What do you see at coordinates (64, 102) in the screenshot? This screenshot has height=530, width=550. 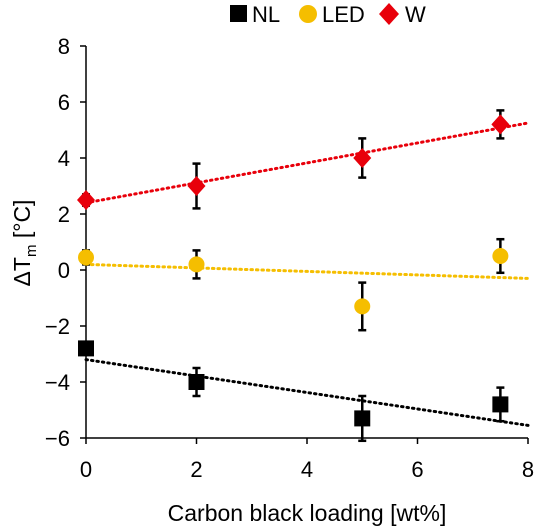 I see `y-tick-label: 6` at bounding box center [64, 102].